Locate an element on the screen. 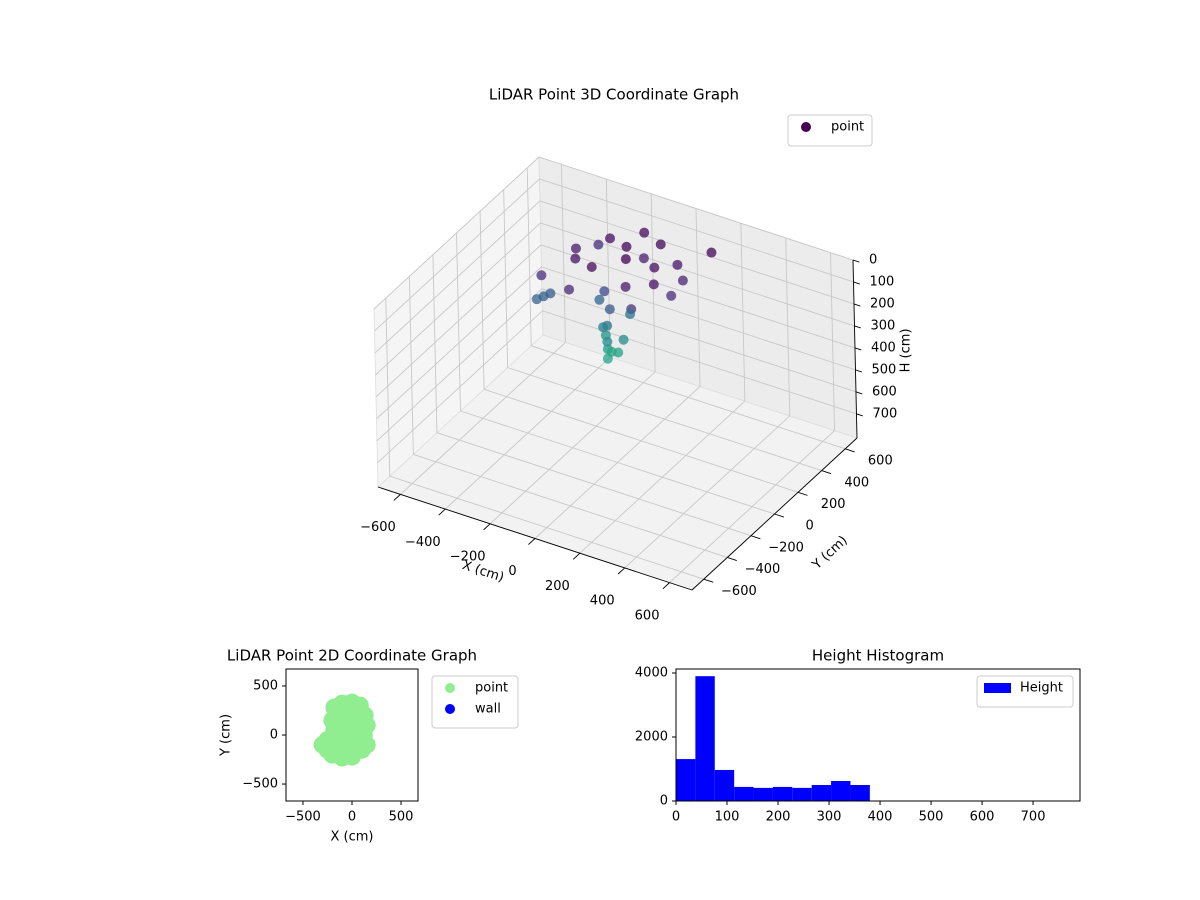  chart-title: LiDAR Point 2D Coordinate Graph is located at coordinates (352, 656).